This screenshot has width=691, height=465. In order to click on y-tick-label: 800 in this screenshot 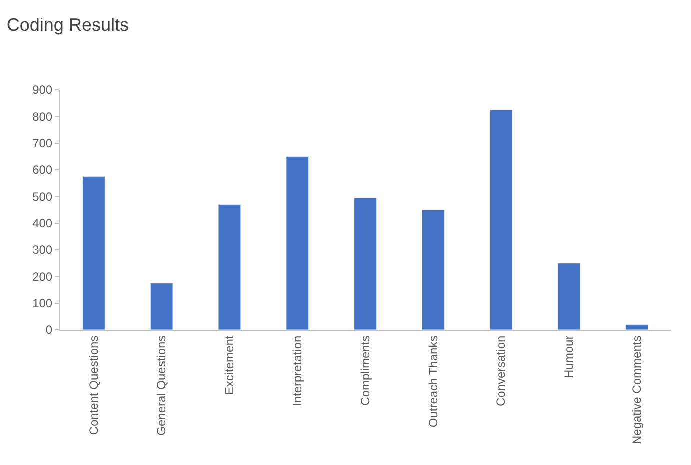, I will do `click(42, 117)`.